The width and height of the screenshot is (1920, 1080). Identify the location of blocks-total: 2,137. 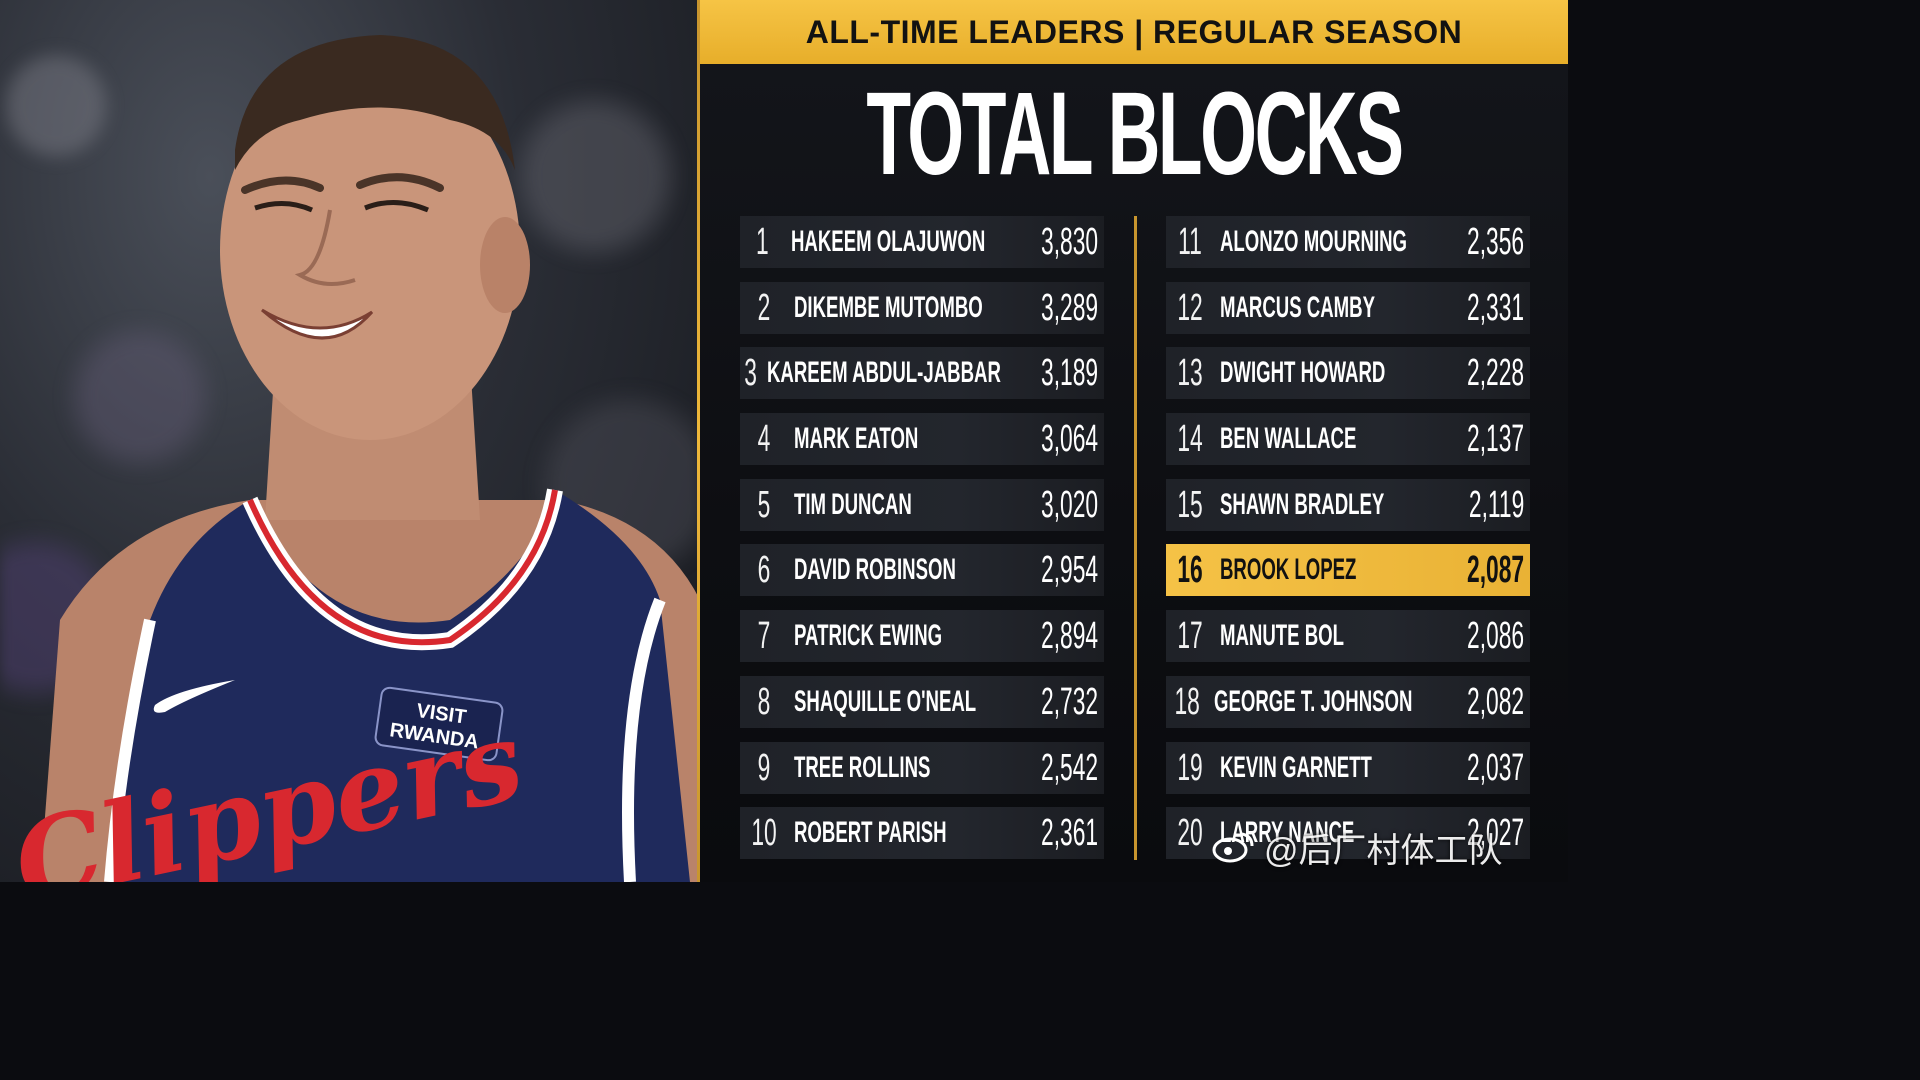
(1495, 439).